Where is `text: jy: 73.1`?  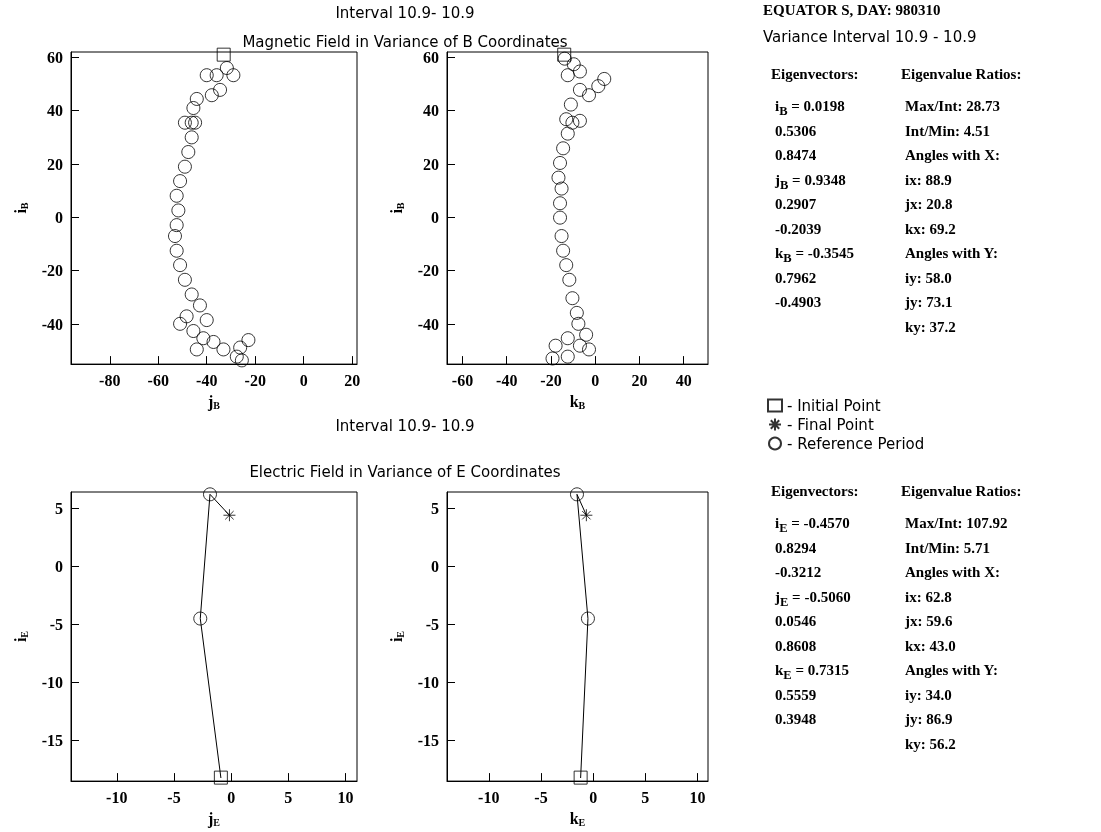 text: jy: 73.1 is located at coordinates (929, 302).